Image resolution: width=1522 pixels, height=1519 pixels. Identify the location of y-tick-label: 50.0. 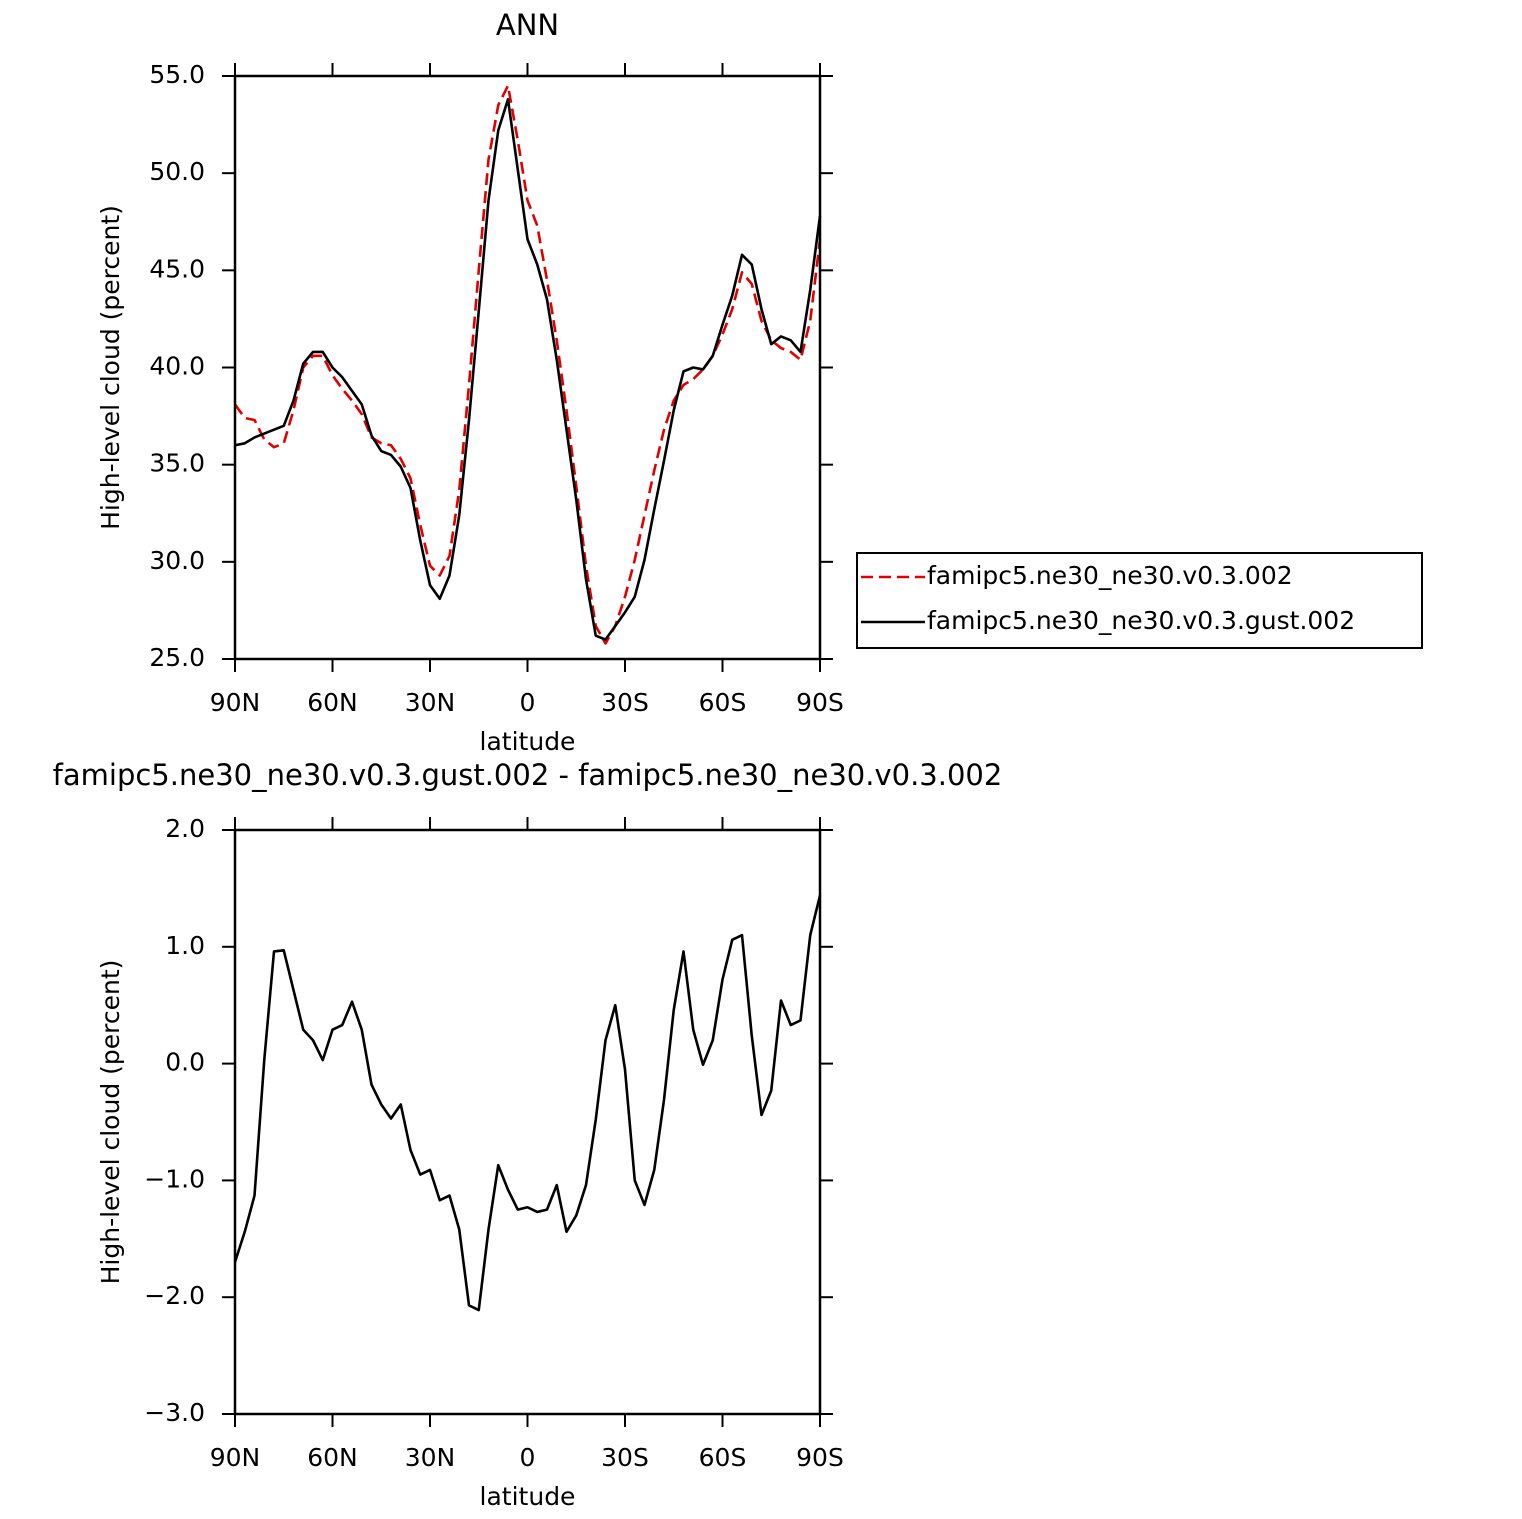
(177, 171).